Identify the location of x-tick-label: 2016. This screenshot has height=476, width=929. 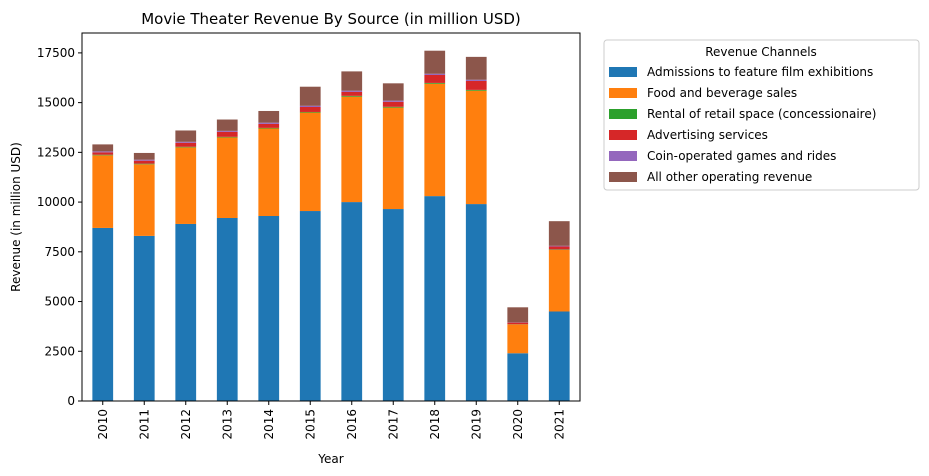
(352, 424).